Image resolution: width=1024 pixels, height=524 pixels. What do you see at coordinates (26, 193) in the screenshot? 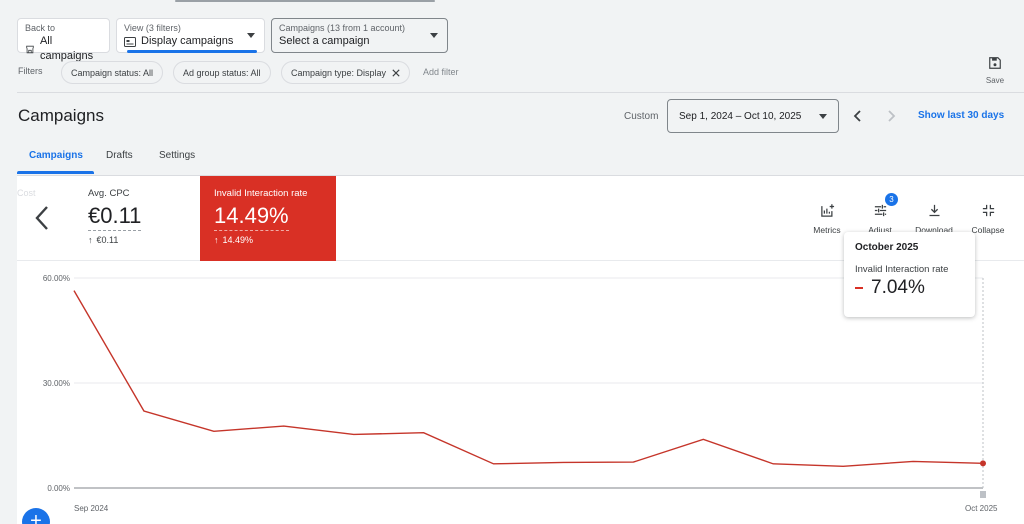
I see `cost-metric-label: Cost` at bounding box center [26, 193].